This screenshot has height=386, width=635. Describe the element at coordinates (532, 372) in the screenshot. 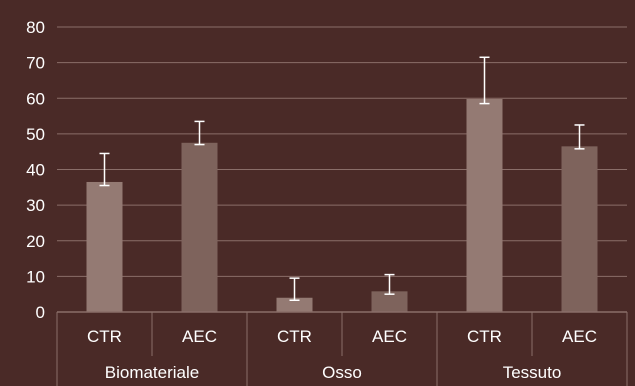

I see `x-group-label: Tessuto` at that location.